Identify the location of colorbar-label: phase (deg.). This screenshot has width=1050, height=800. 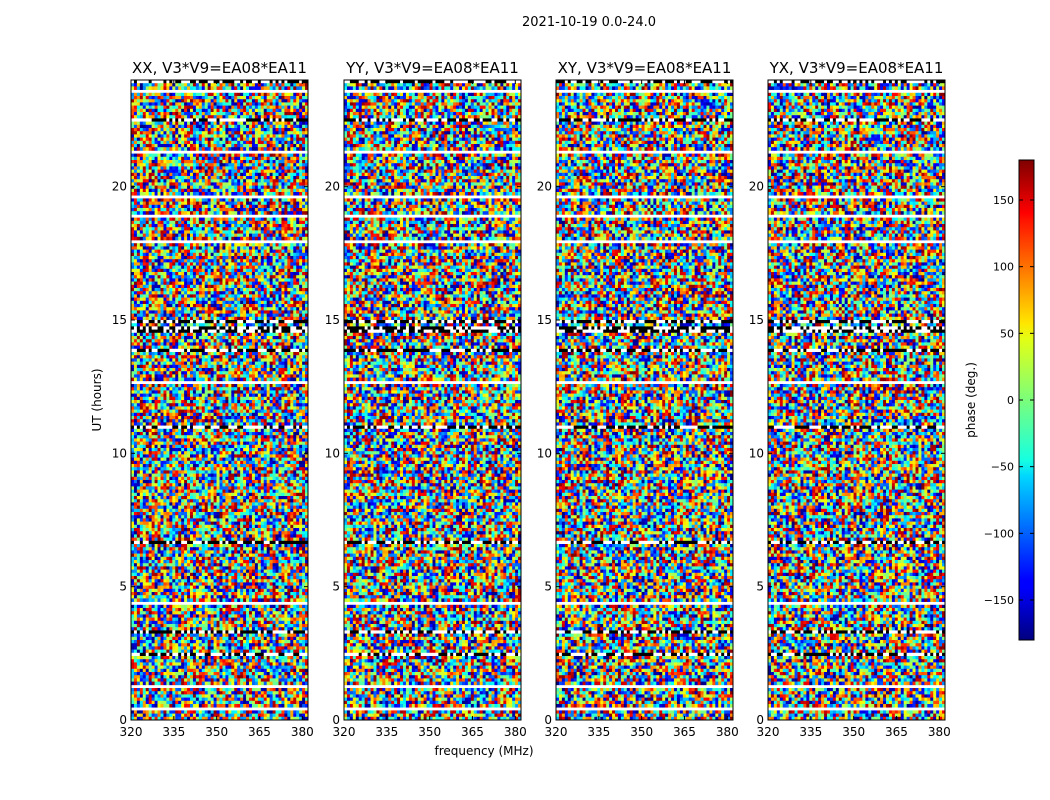
(971, 400).